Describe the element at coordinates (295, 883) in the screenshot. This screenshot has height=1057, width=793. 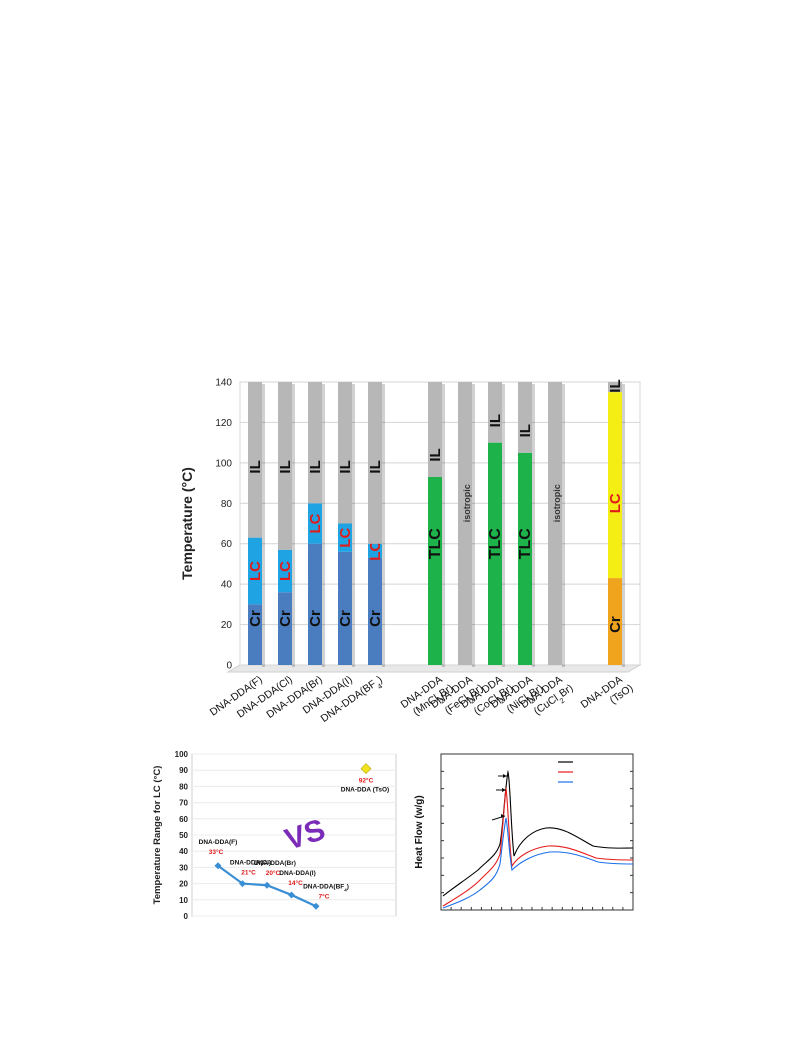
I see `point-value-label: 14°C` at that location.